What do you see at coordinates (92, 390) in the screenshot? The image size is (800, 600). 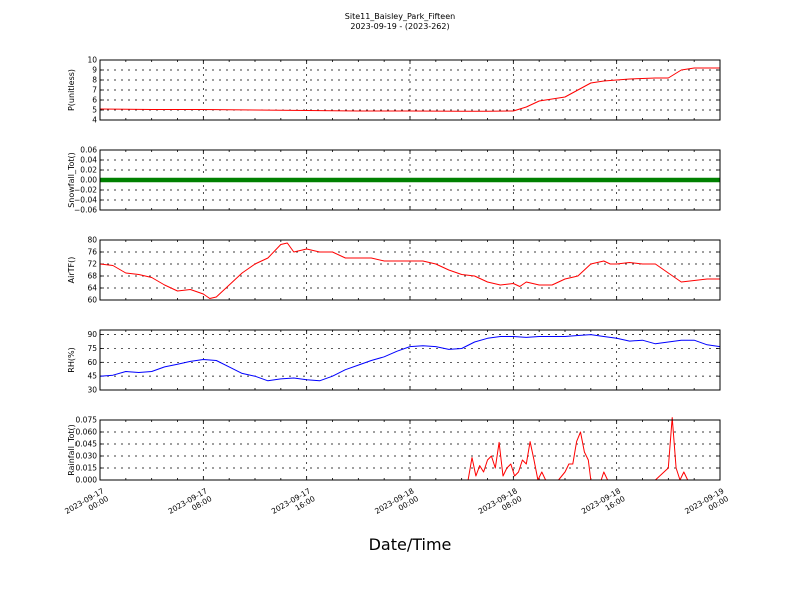 I see `y-tick-label: 30` at bounding box center [92, 390].